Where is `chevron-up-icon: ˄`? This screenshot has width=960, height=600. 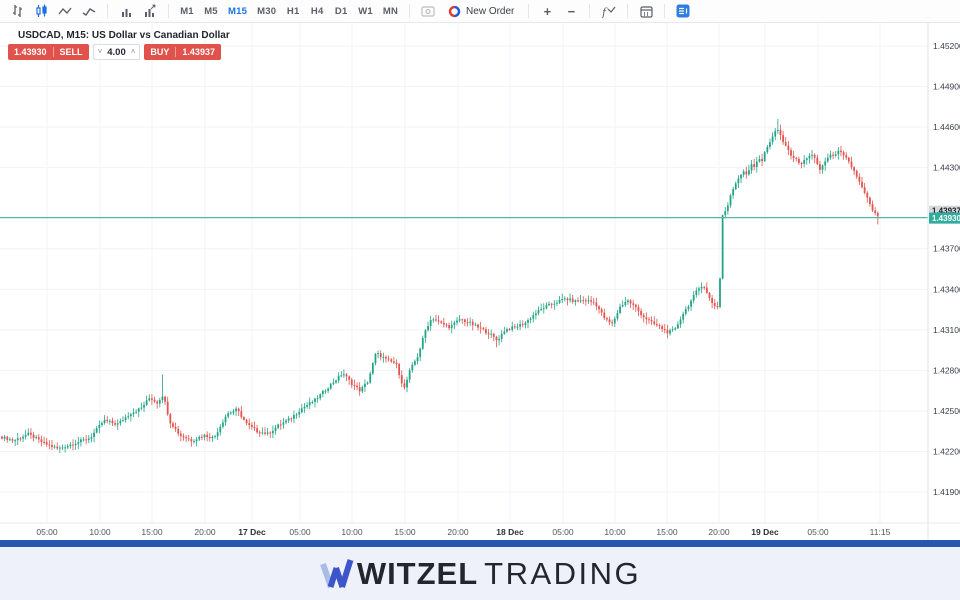 chevron-up-icon: ˄ is located at coordinates (133, 51).